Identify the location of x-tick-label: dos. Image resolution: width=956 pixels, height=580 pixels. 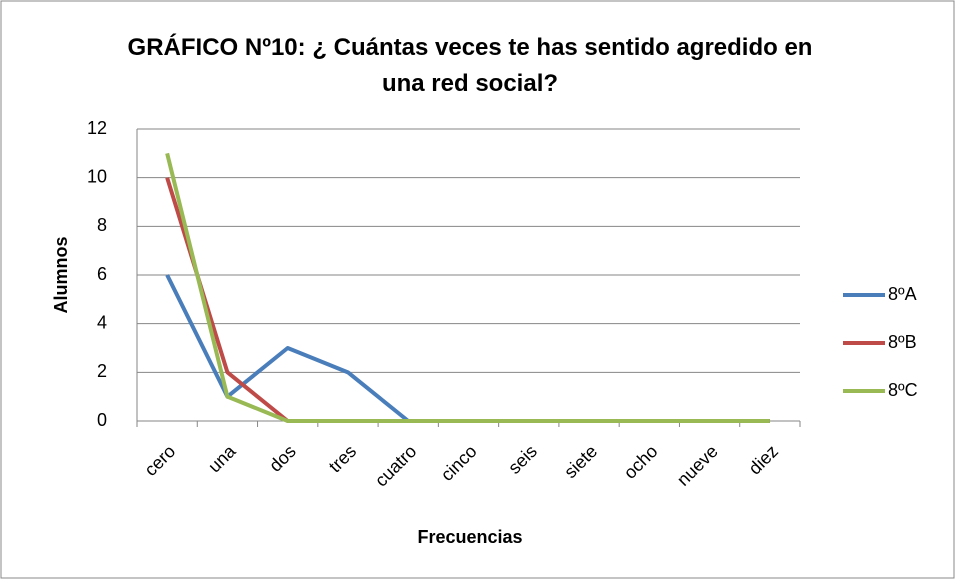
(282, 458).